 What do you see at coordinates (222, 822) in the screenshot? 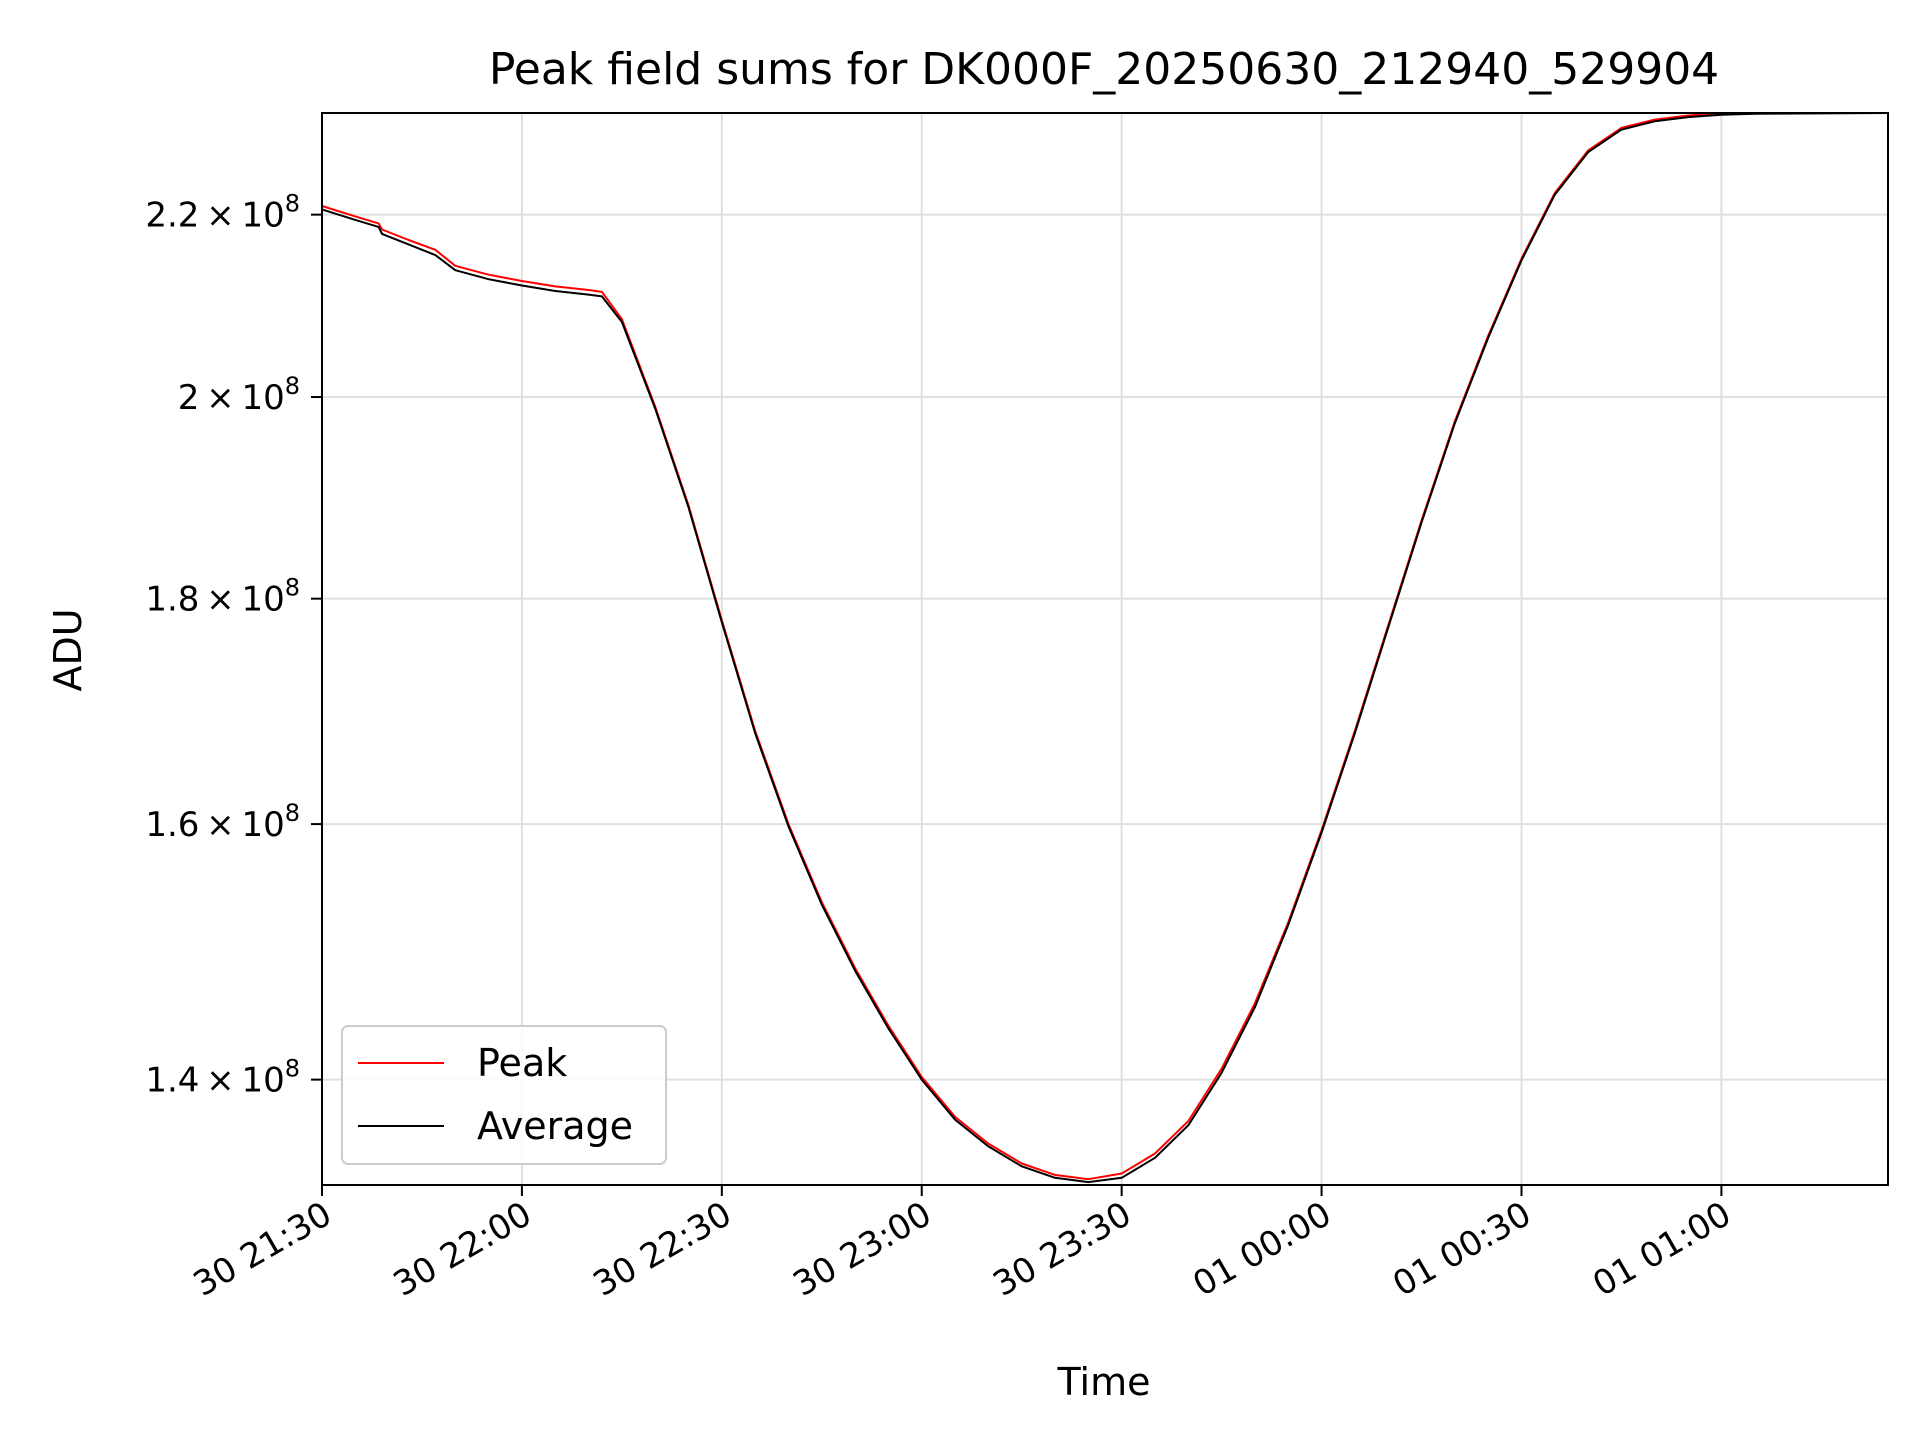
I see `y-tick-label: 1.6 × 108` at bounding box center [222, 822].